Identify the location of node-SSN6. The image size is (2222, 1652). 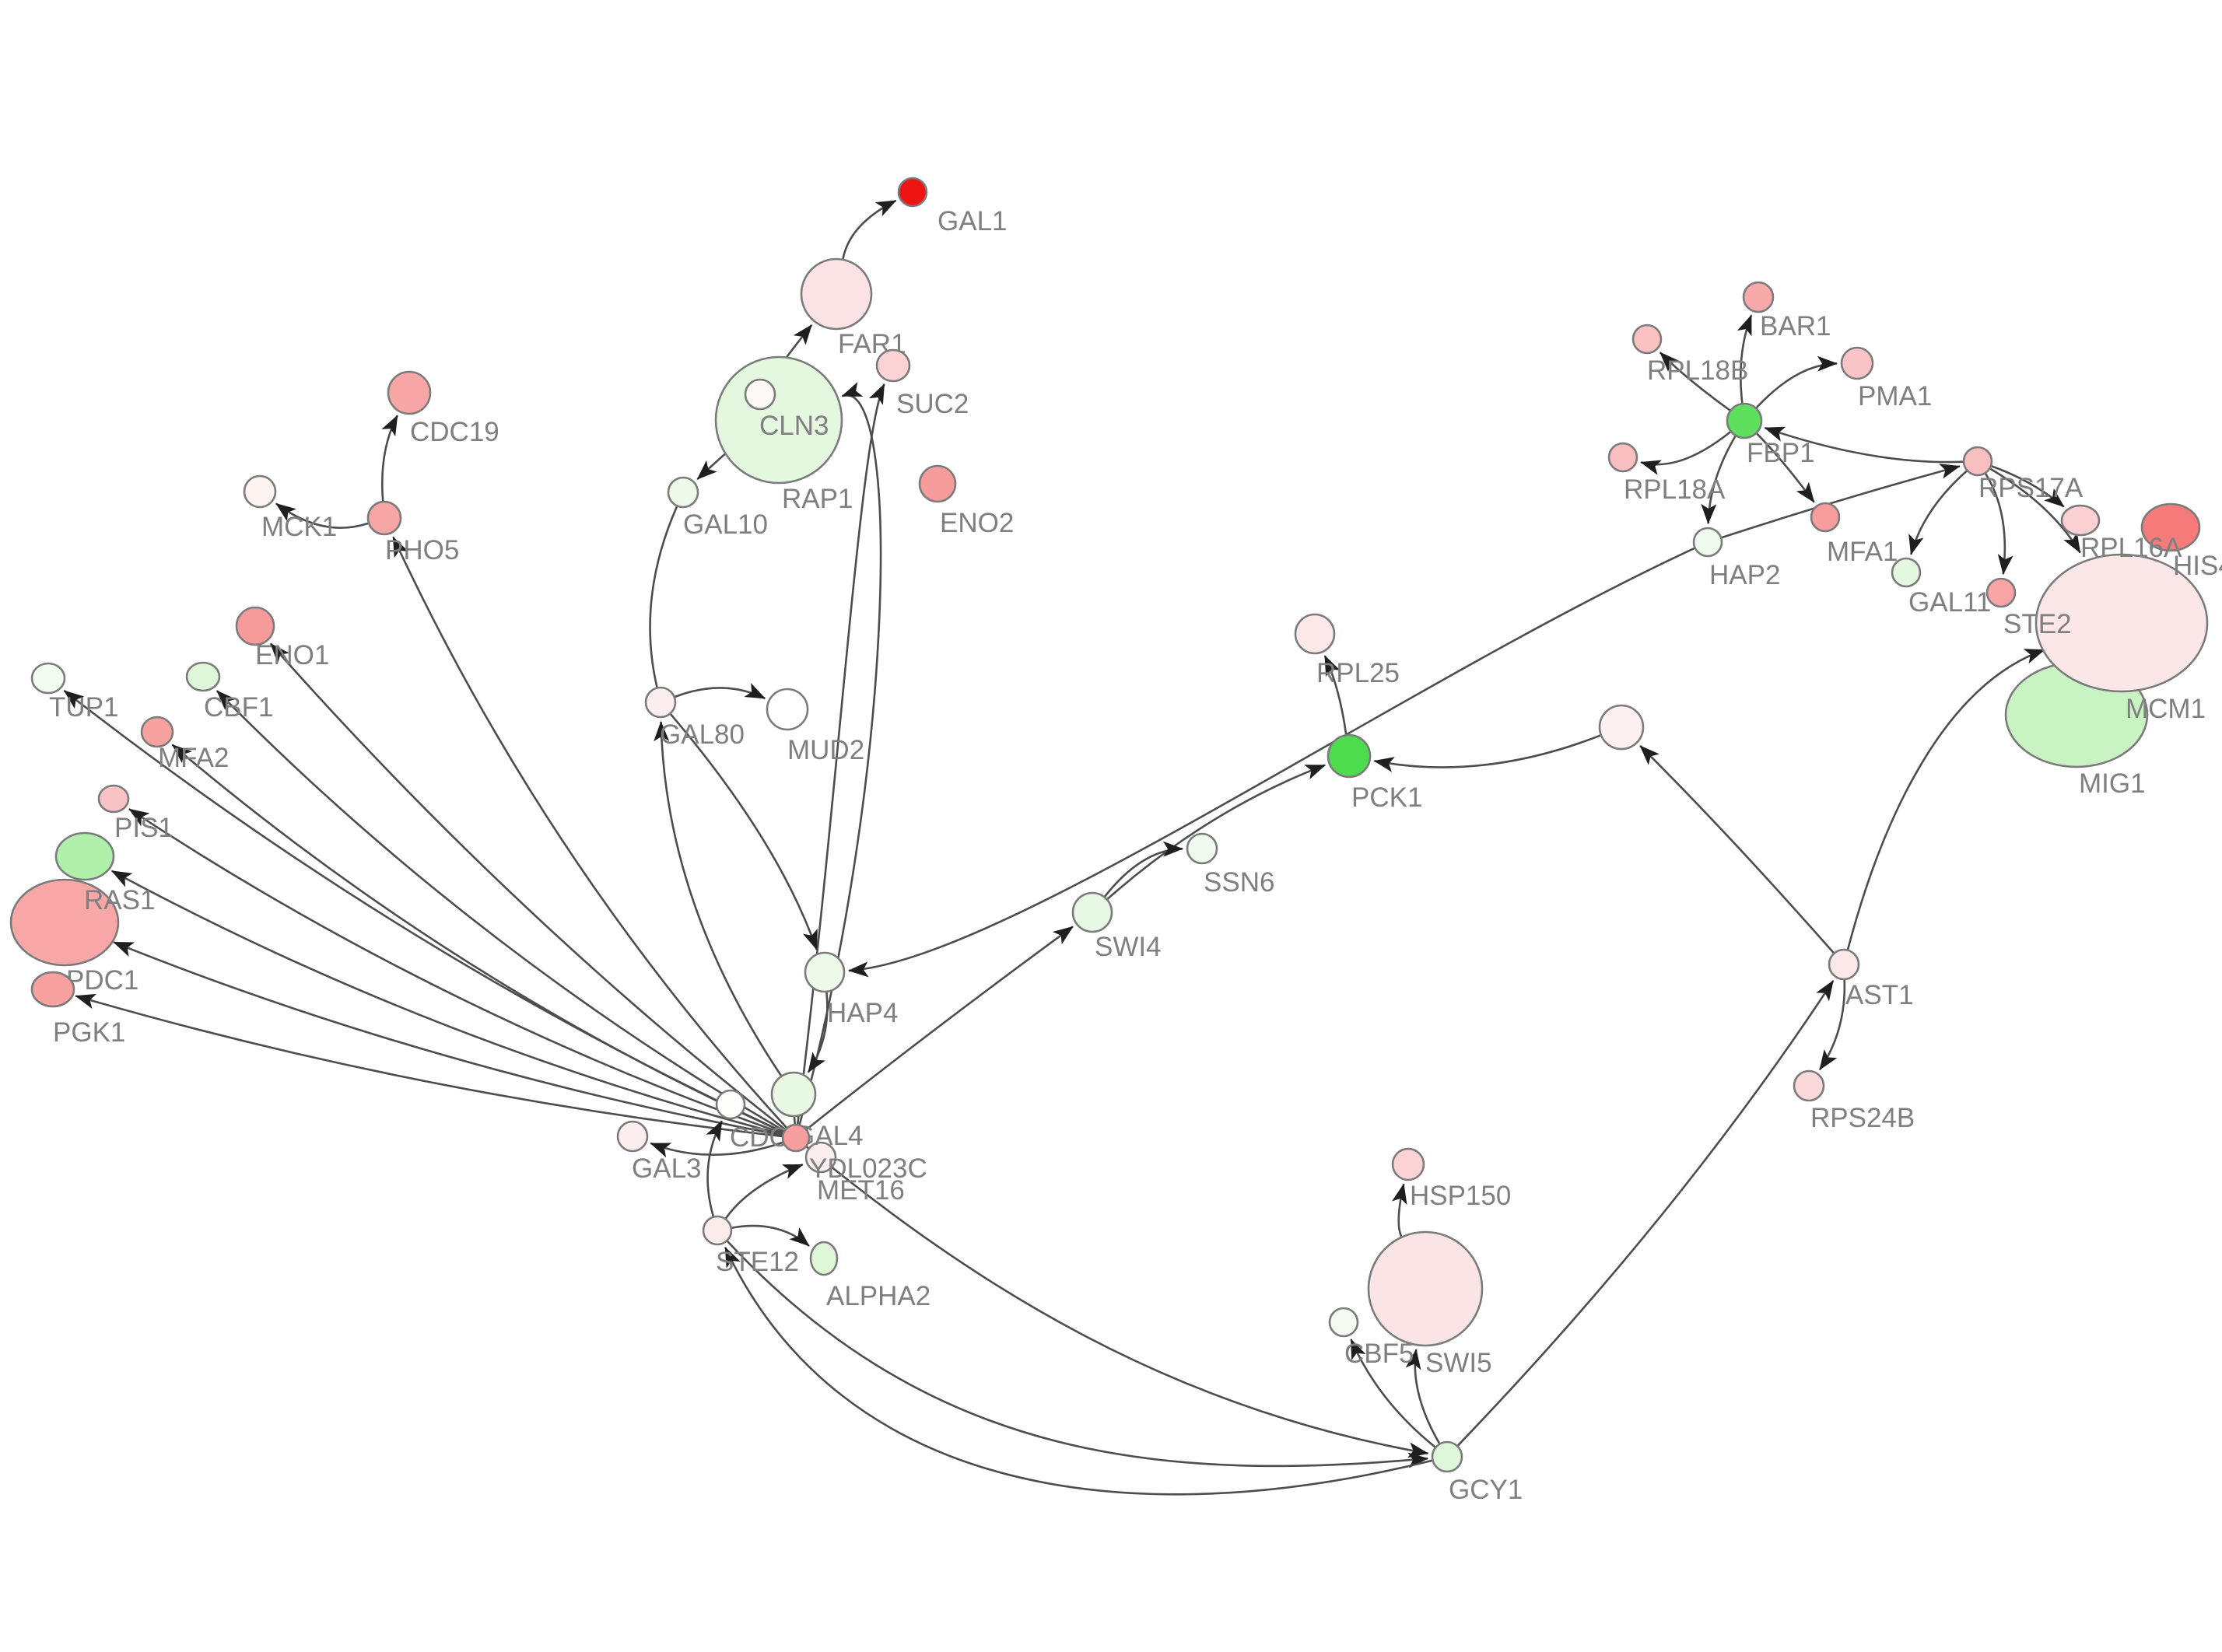
(1202, 849).